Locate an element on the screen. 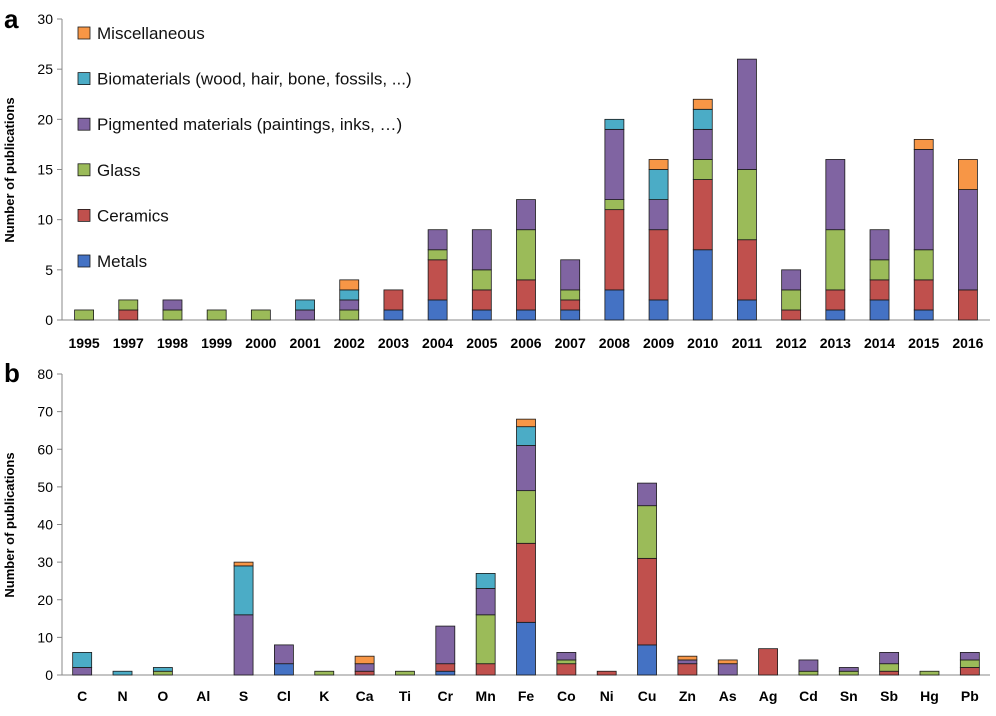 This screenshot has height=716, width=996. x-tick-label: Ag is located at coordinates (768, 696).